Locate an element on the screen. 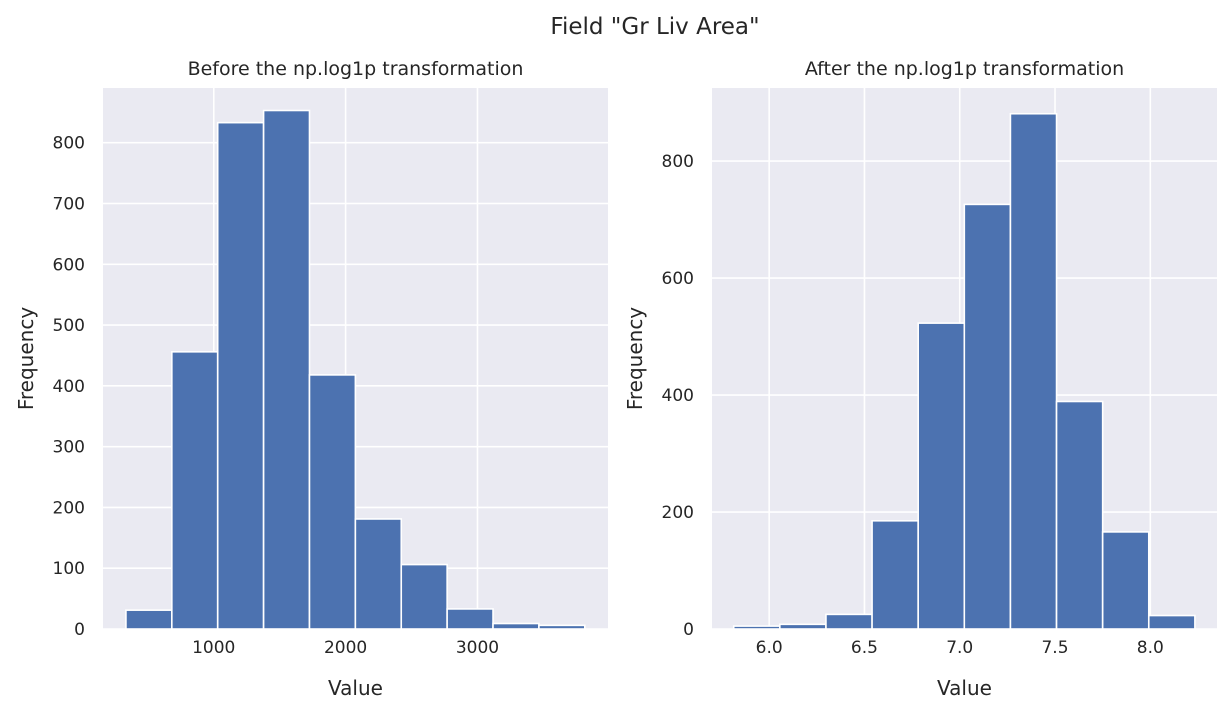  before-y-tick-label: 800 is located at coordinates (69, 144).